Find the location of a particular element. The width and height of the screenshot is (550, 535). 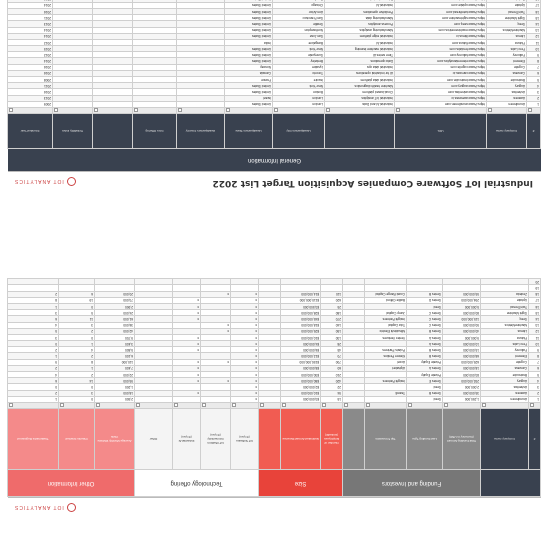

table-cell: 18,000,000 is located at coordinates (461, 368).